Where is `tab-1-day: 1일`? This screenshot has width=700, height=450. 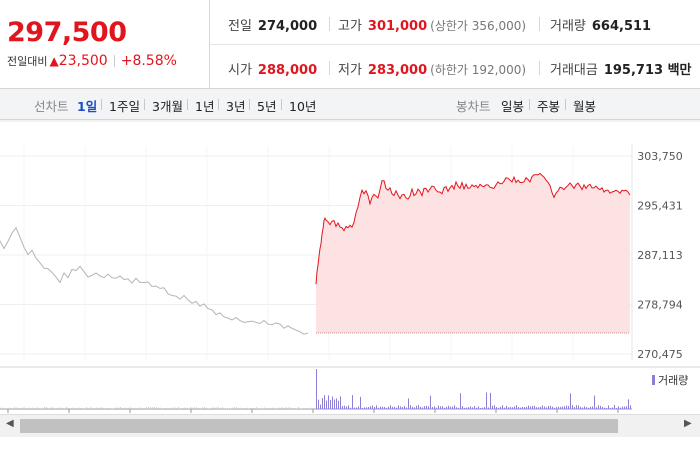 tab-1-day: 1일 is located at coordinates (87, 106).